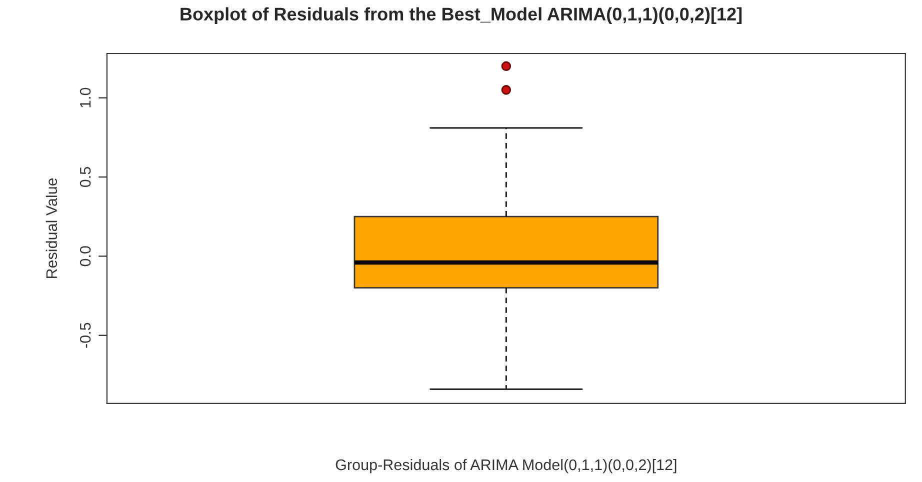 The width and height of the screenshot is (922, 482). Describe the element at coordinates (85, 177) in the screenshot. I see `y-tick-label: 0.5` at that location.